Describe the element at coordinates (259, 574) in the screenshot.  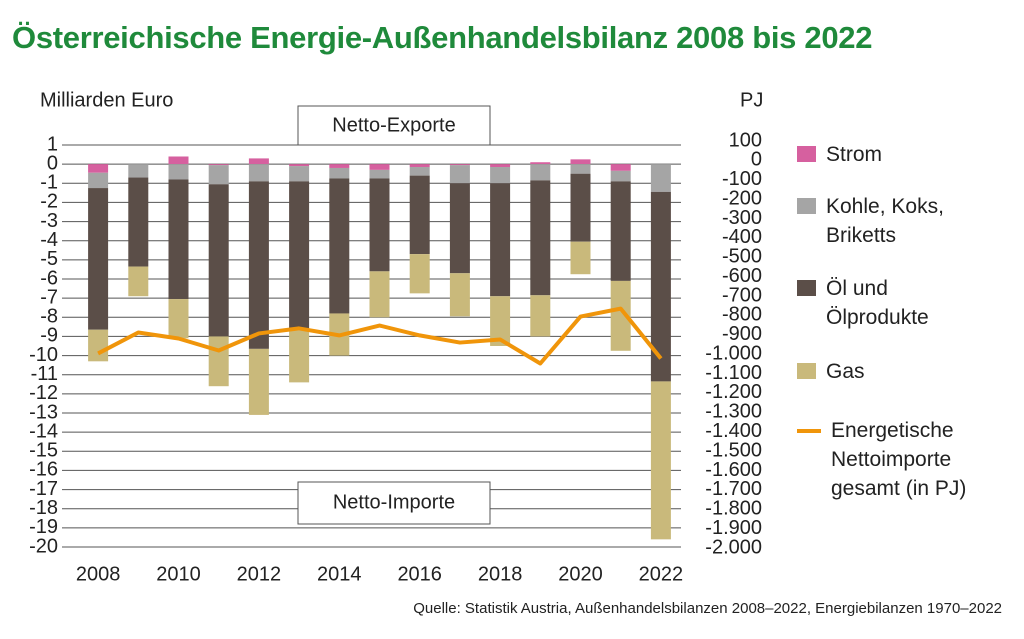
I see `x-tick-label: 2012` at that location.